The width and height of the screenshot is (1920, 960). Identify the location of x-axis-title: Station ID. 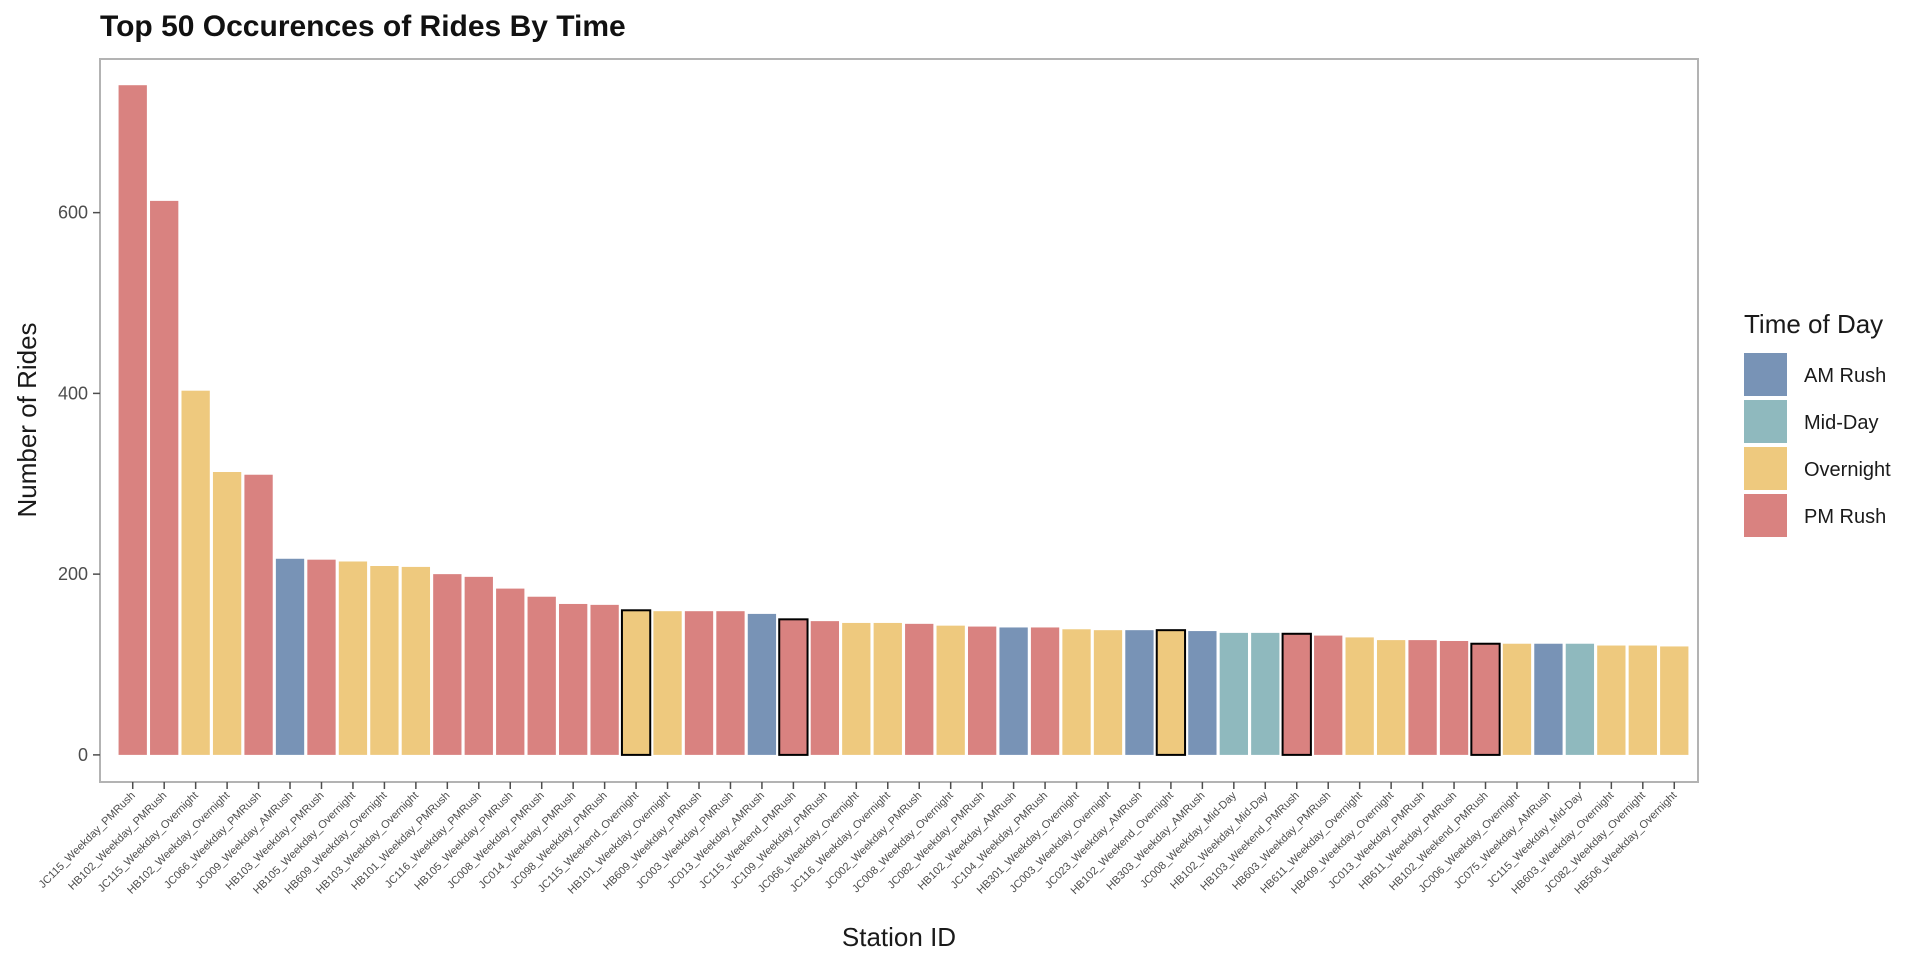
(899, 937).